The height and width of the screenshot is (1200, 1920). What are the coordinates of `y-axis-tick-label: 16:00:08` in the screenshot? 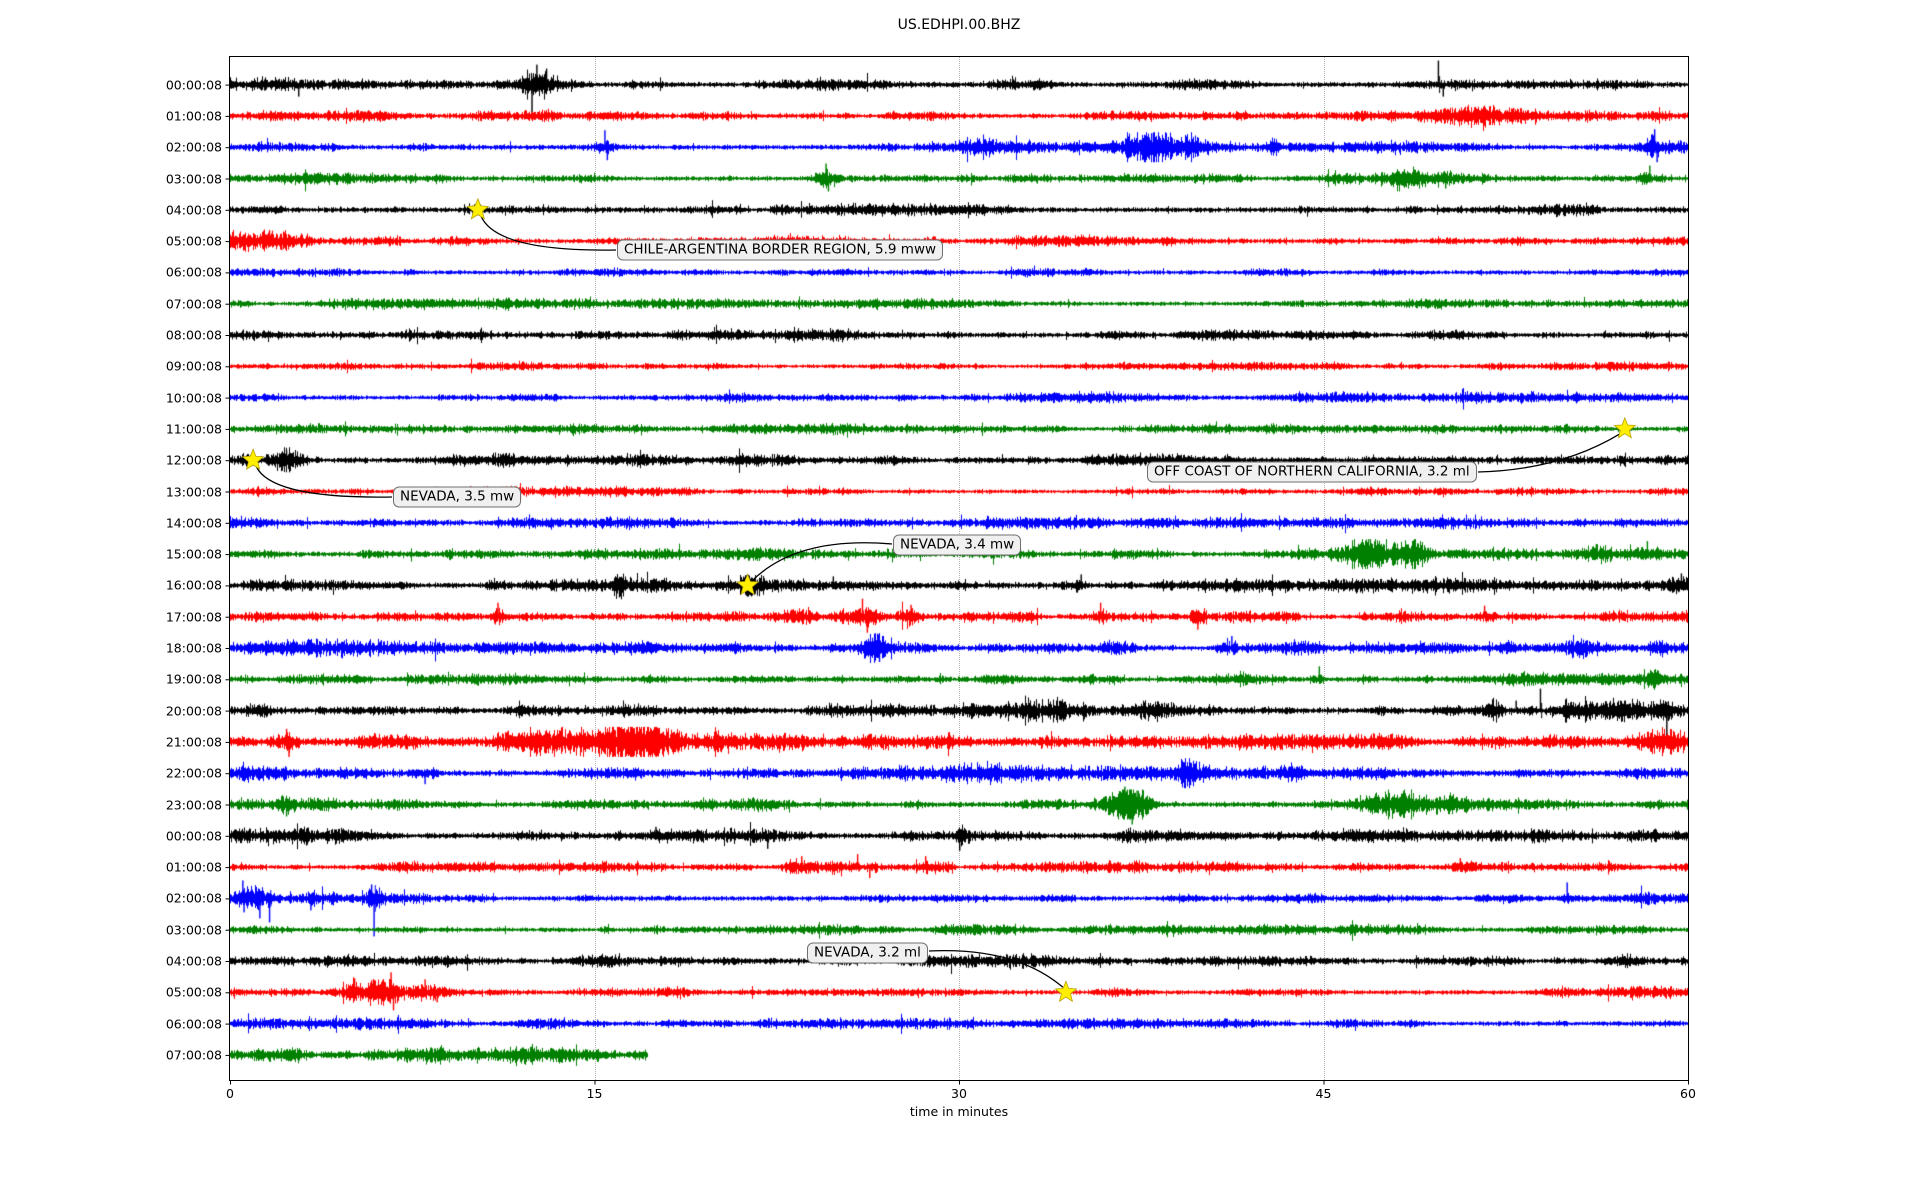 It's located at (193, 585).